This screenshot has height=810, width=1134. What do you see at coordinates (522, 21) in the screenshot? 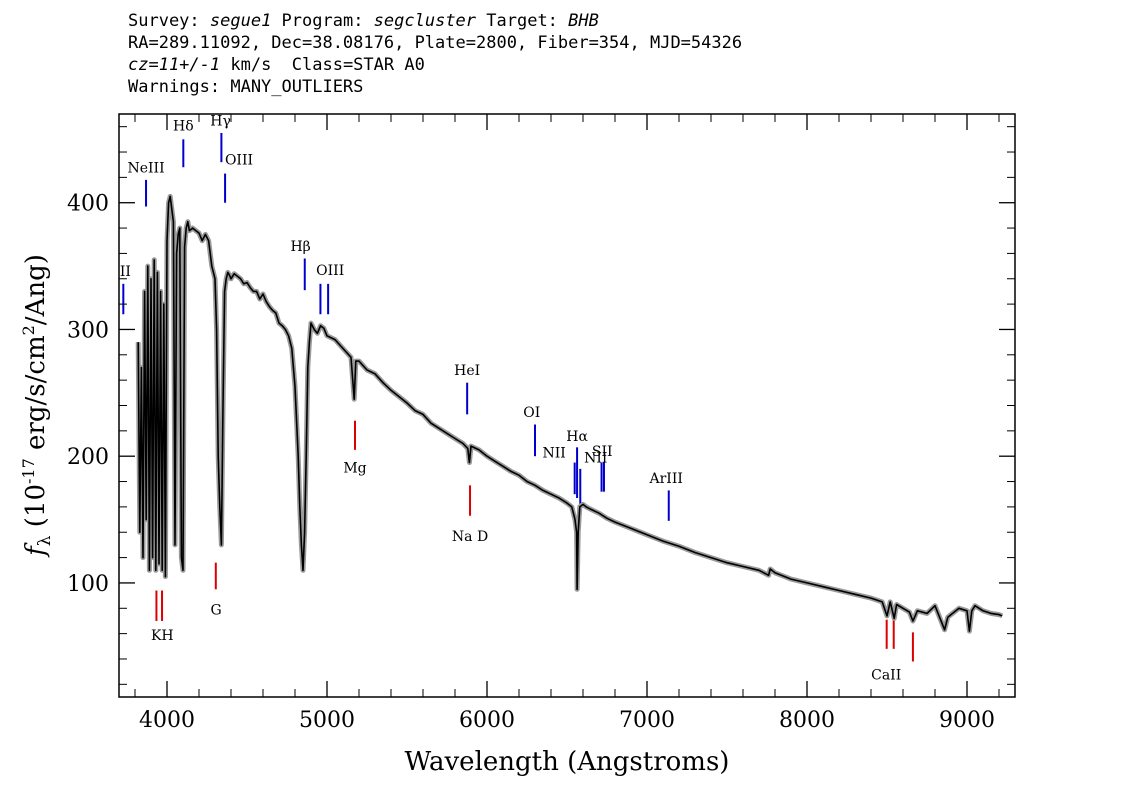
I see `target-label: Target:` at bounding box center [522, 21].